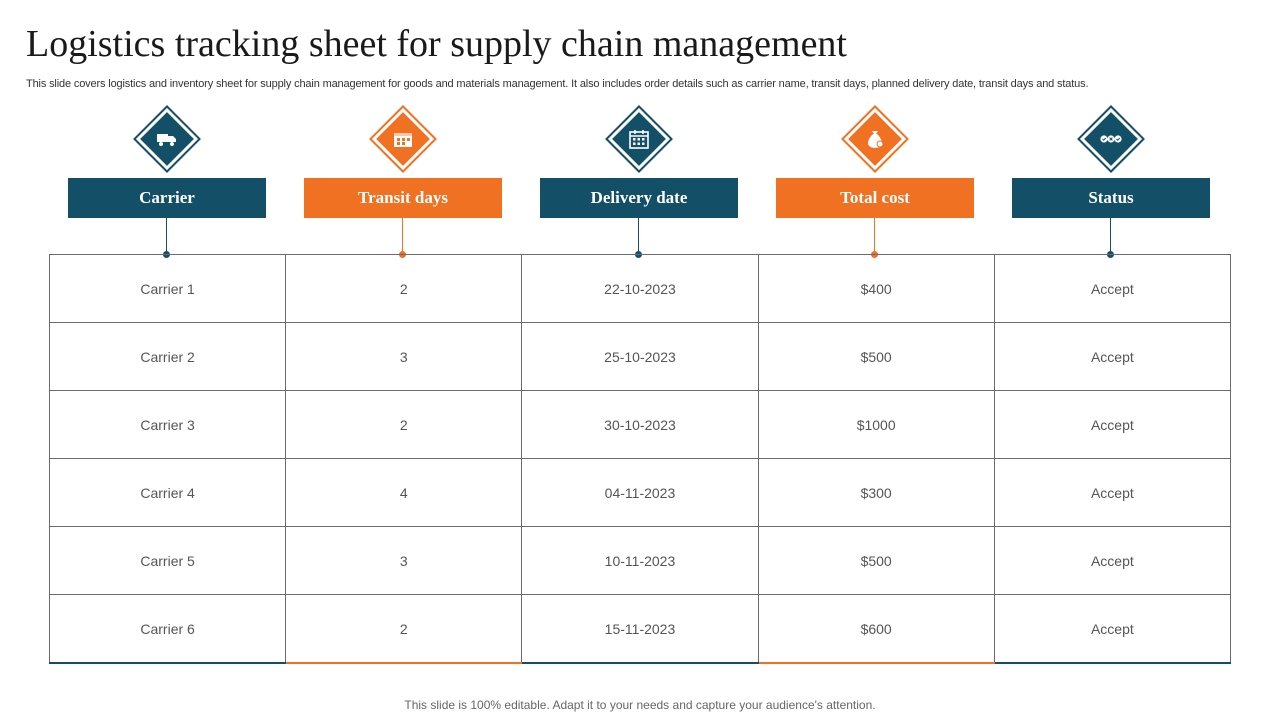 This screenshot has height=720, width=1280. What do you see at coordinates (876, 629) in the screenshot?
I see `total-cost-cell: $600` at bounding box center [876, 629].